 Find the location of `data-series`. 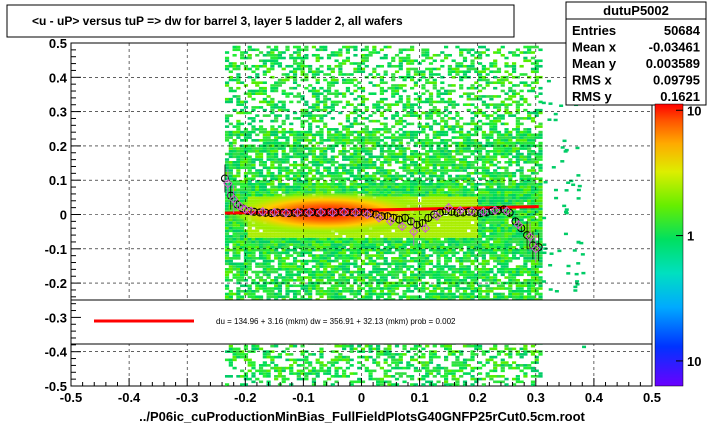

data-series is located at coordinates (381, 213).